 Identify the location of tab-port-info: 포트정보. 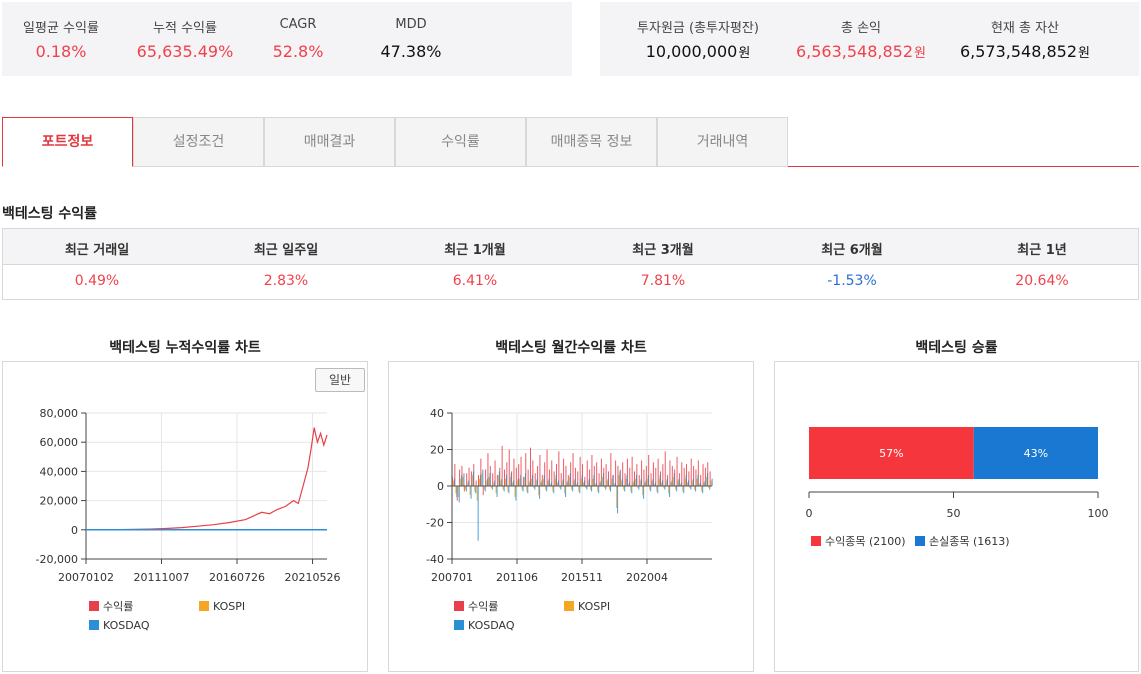
(67, 142).